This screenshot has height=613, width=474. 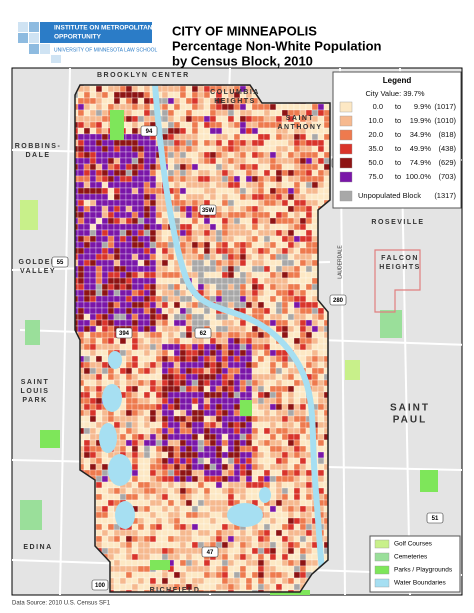 What do you see at coordinates (397, 281) in the screenshot?
I see `falcon-heights` at bounding box center [397, 281].